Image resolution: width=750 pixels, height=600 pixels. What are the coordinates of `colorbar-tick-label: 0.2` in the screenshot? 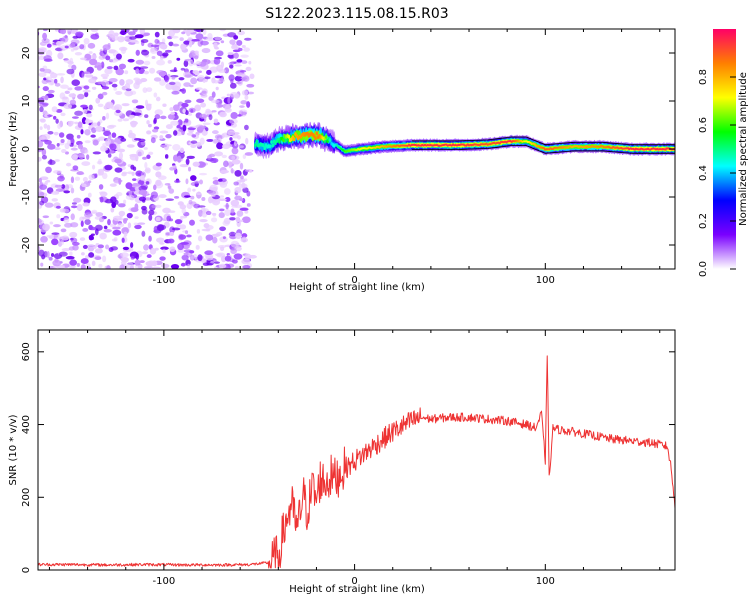 It's located at (703, 221).